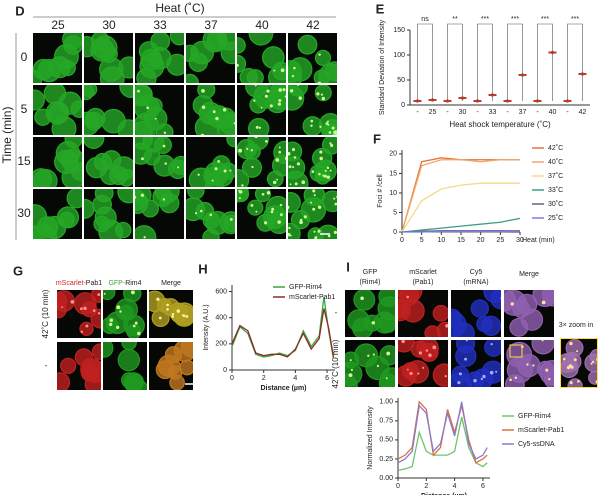  What do you see at coordinates (507, 112) in the screenshot?
I see `x-tick-label: -` at bounding box center [507, 112].